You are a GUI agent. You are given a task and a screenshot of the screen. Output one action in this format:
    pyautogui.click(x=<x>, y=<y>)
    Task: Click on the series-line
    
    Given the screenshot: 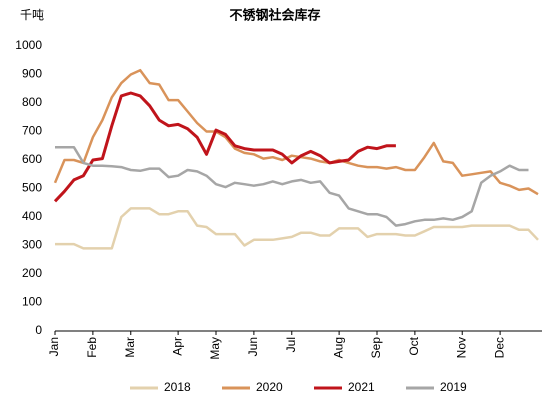 What is the action you would take?
    pyautogui.click(x=297, y=228)
    